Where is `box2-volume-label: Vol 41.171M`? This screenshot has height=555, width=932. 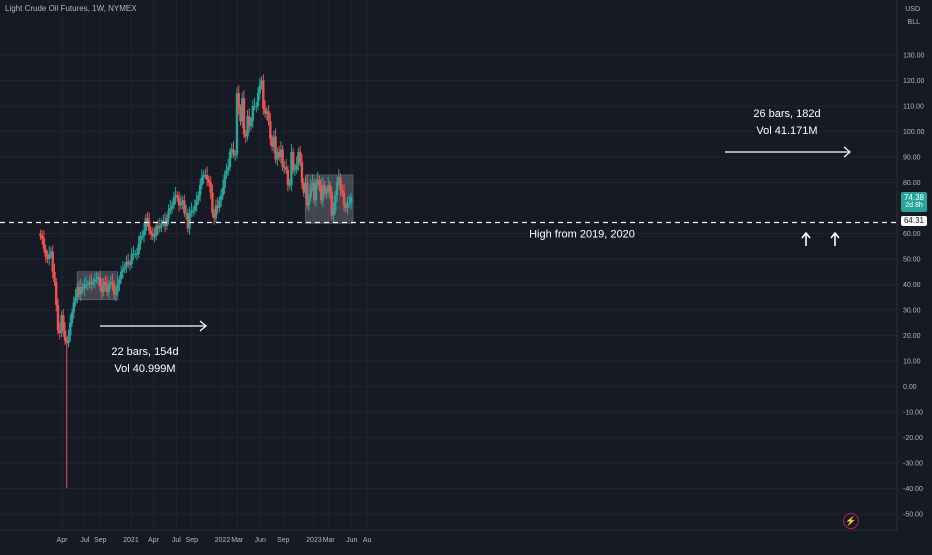
box2-volume-label: Vol 41.171M is located at coordinates (786, 131).